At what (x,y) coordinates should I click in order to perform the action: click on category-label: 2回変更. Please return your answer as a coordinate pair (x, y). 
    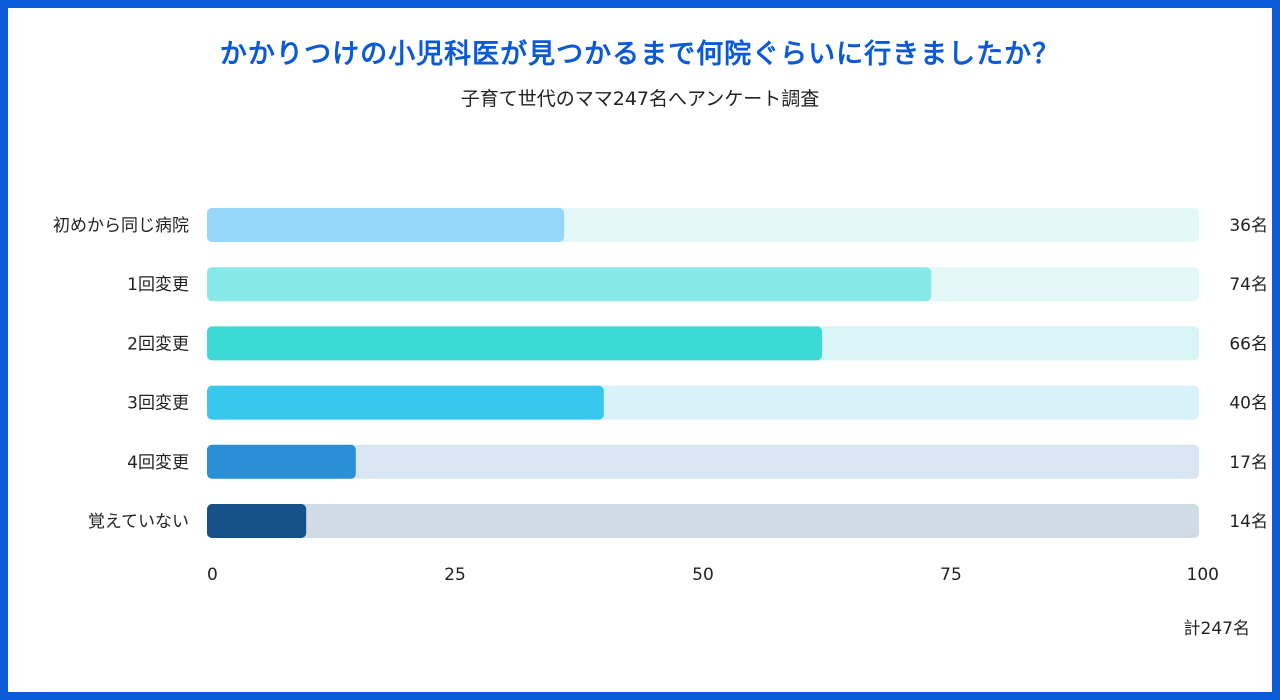
    Looking at the image, I should click on (158, 344).